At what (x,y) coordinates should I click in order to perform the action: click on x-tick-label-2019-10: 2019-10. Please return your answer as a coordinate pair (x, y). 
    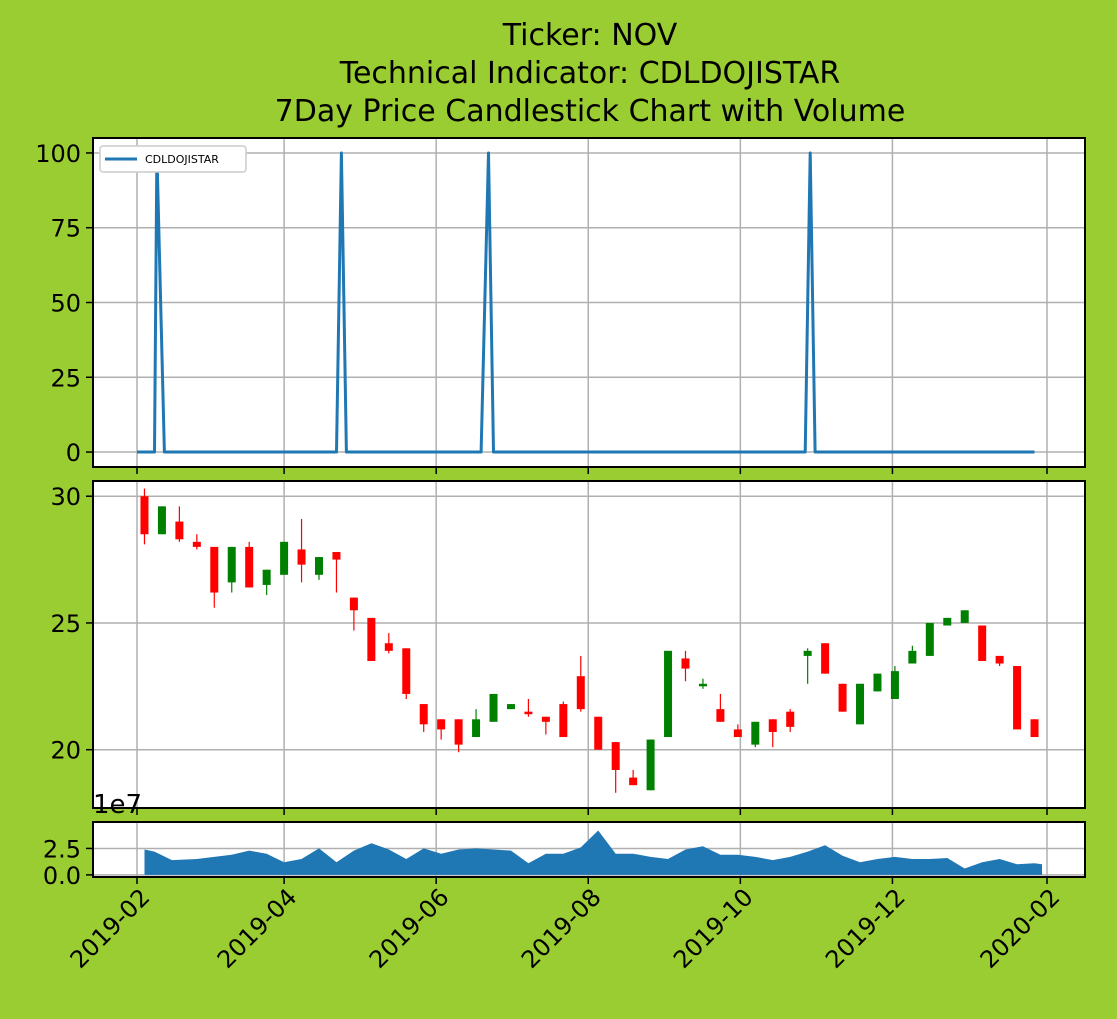
    Looking at the image, I should click on (713, 928).